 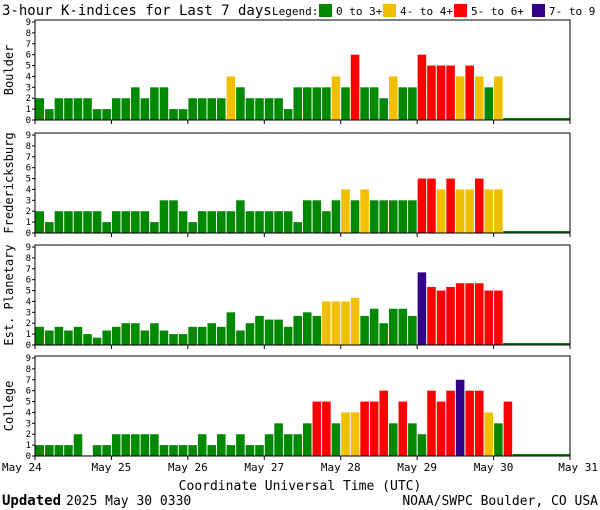 What do you see at coordinates (359, 11) in the screenshot?
I see `legend-label-text: 0 to 3+` at bounding box center [359, 11].